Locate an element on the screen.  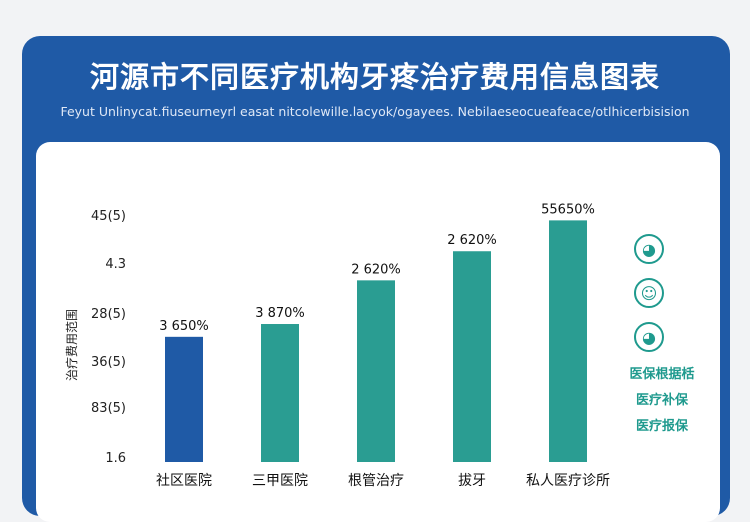
bar-value-label-3: 2 620% is located at coordinates (376, 269).